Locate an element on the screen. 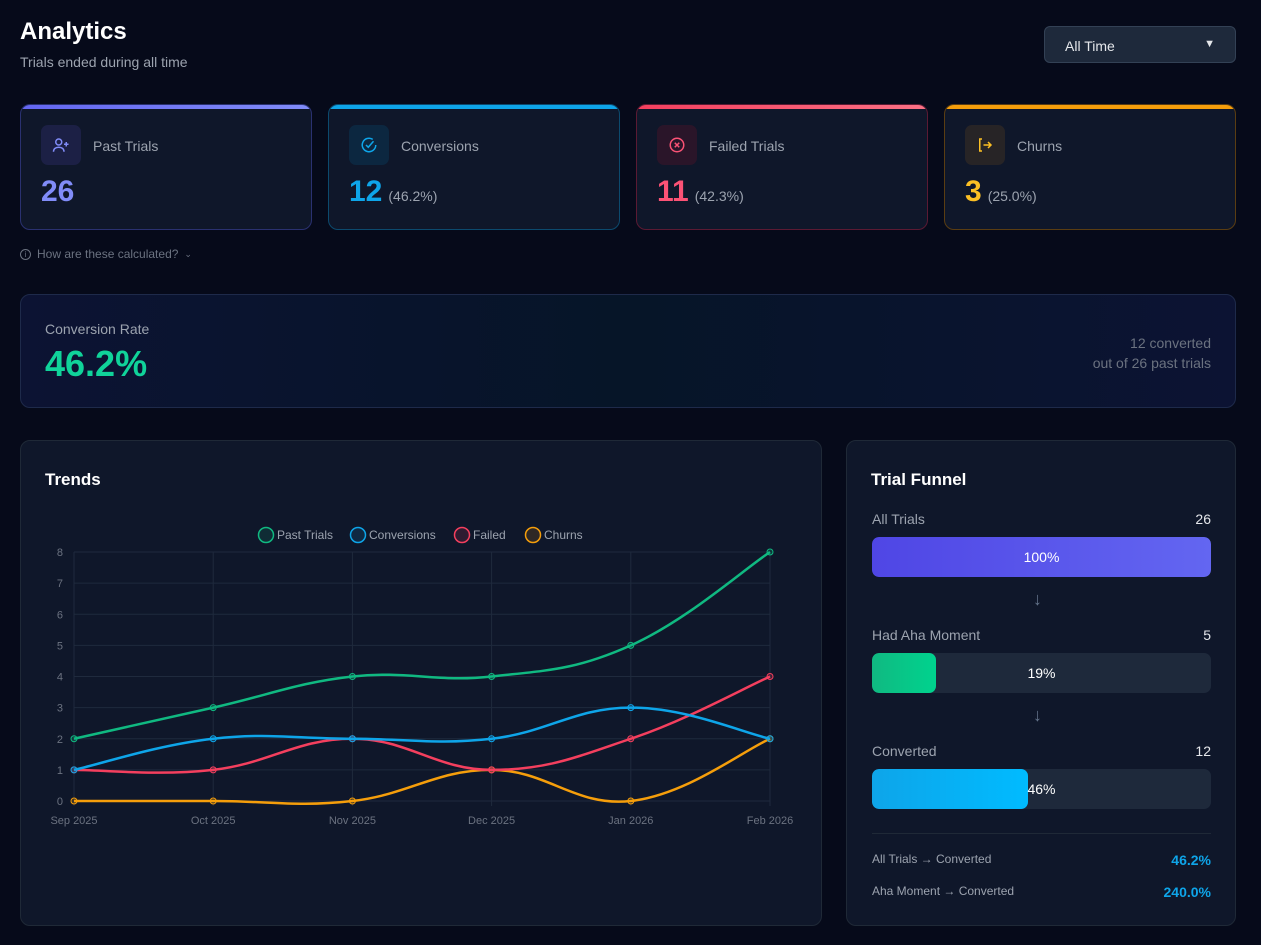 Image resolution: width=1261 pixels, height=945 pixels. summary-aha-to-converted: Aha Moment → Converted 240.0% is located at coordinates (1041, 892).